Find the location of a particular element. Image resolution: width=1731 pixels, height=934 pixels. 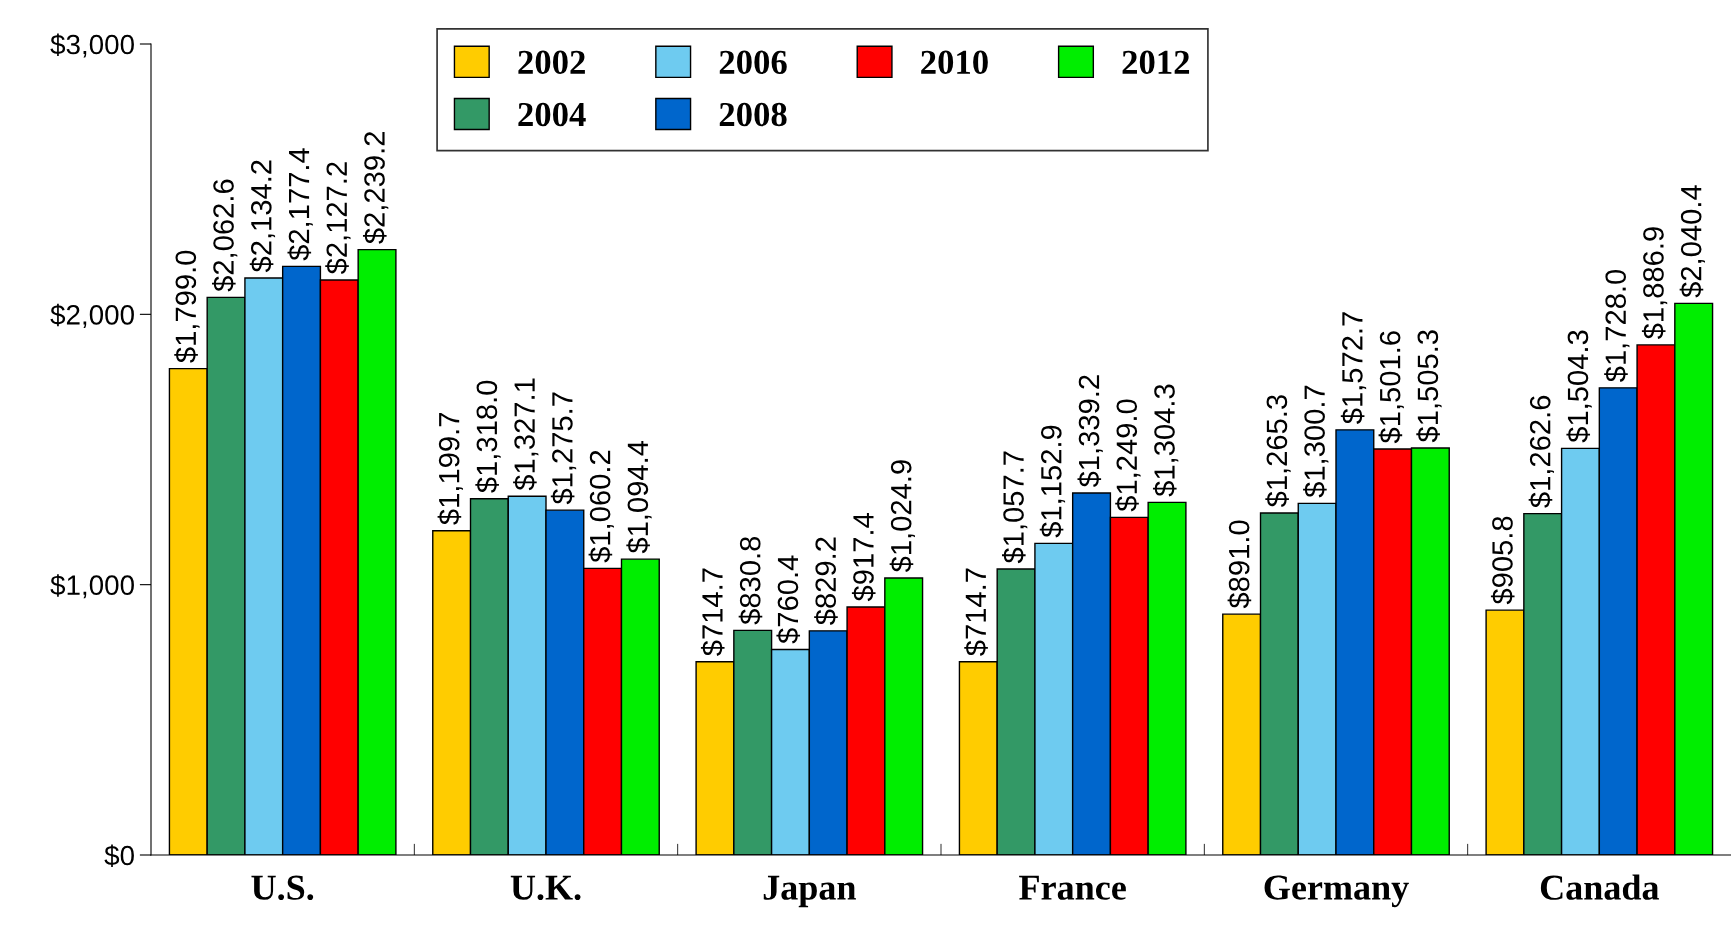

data-label: $1,505.3 is located at coordinates (1429, 386).